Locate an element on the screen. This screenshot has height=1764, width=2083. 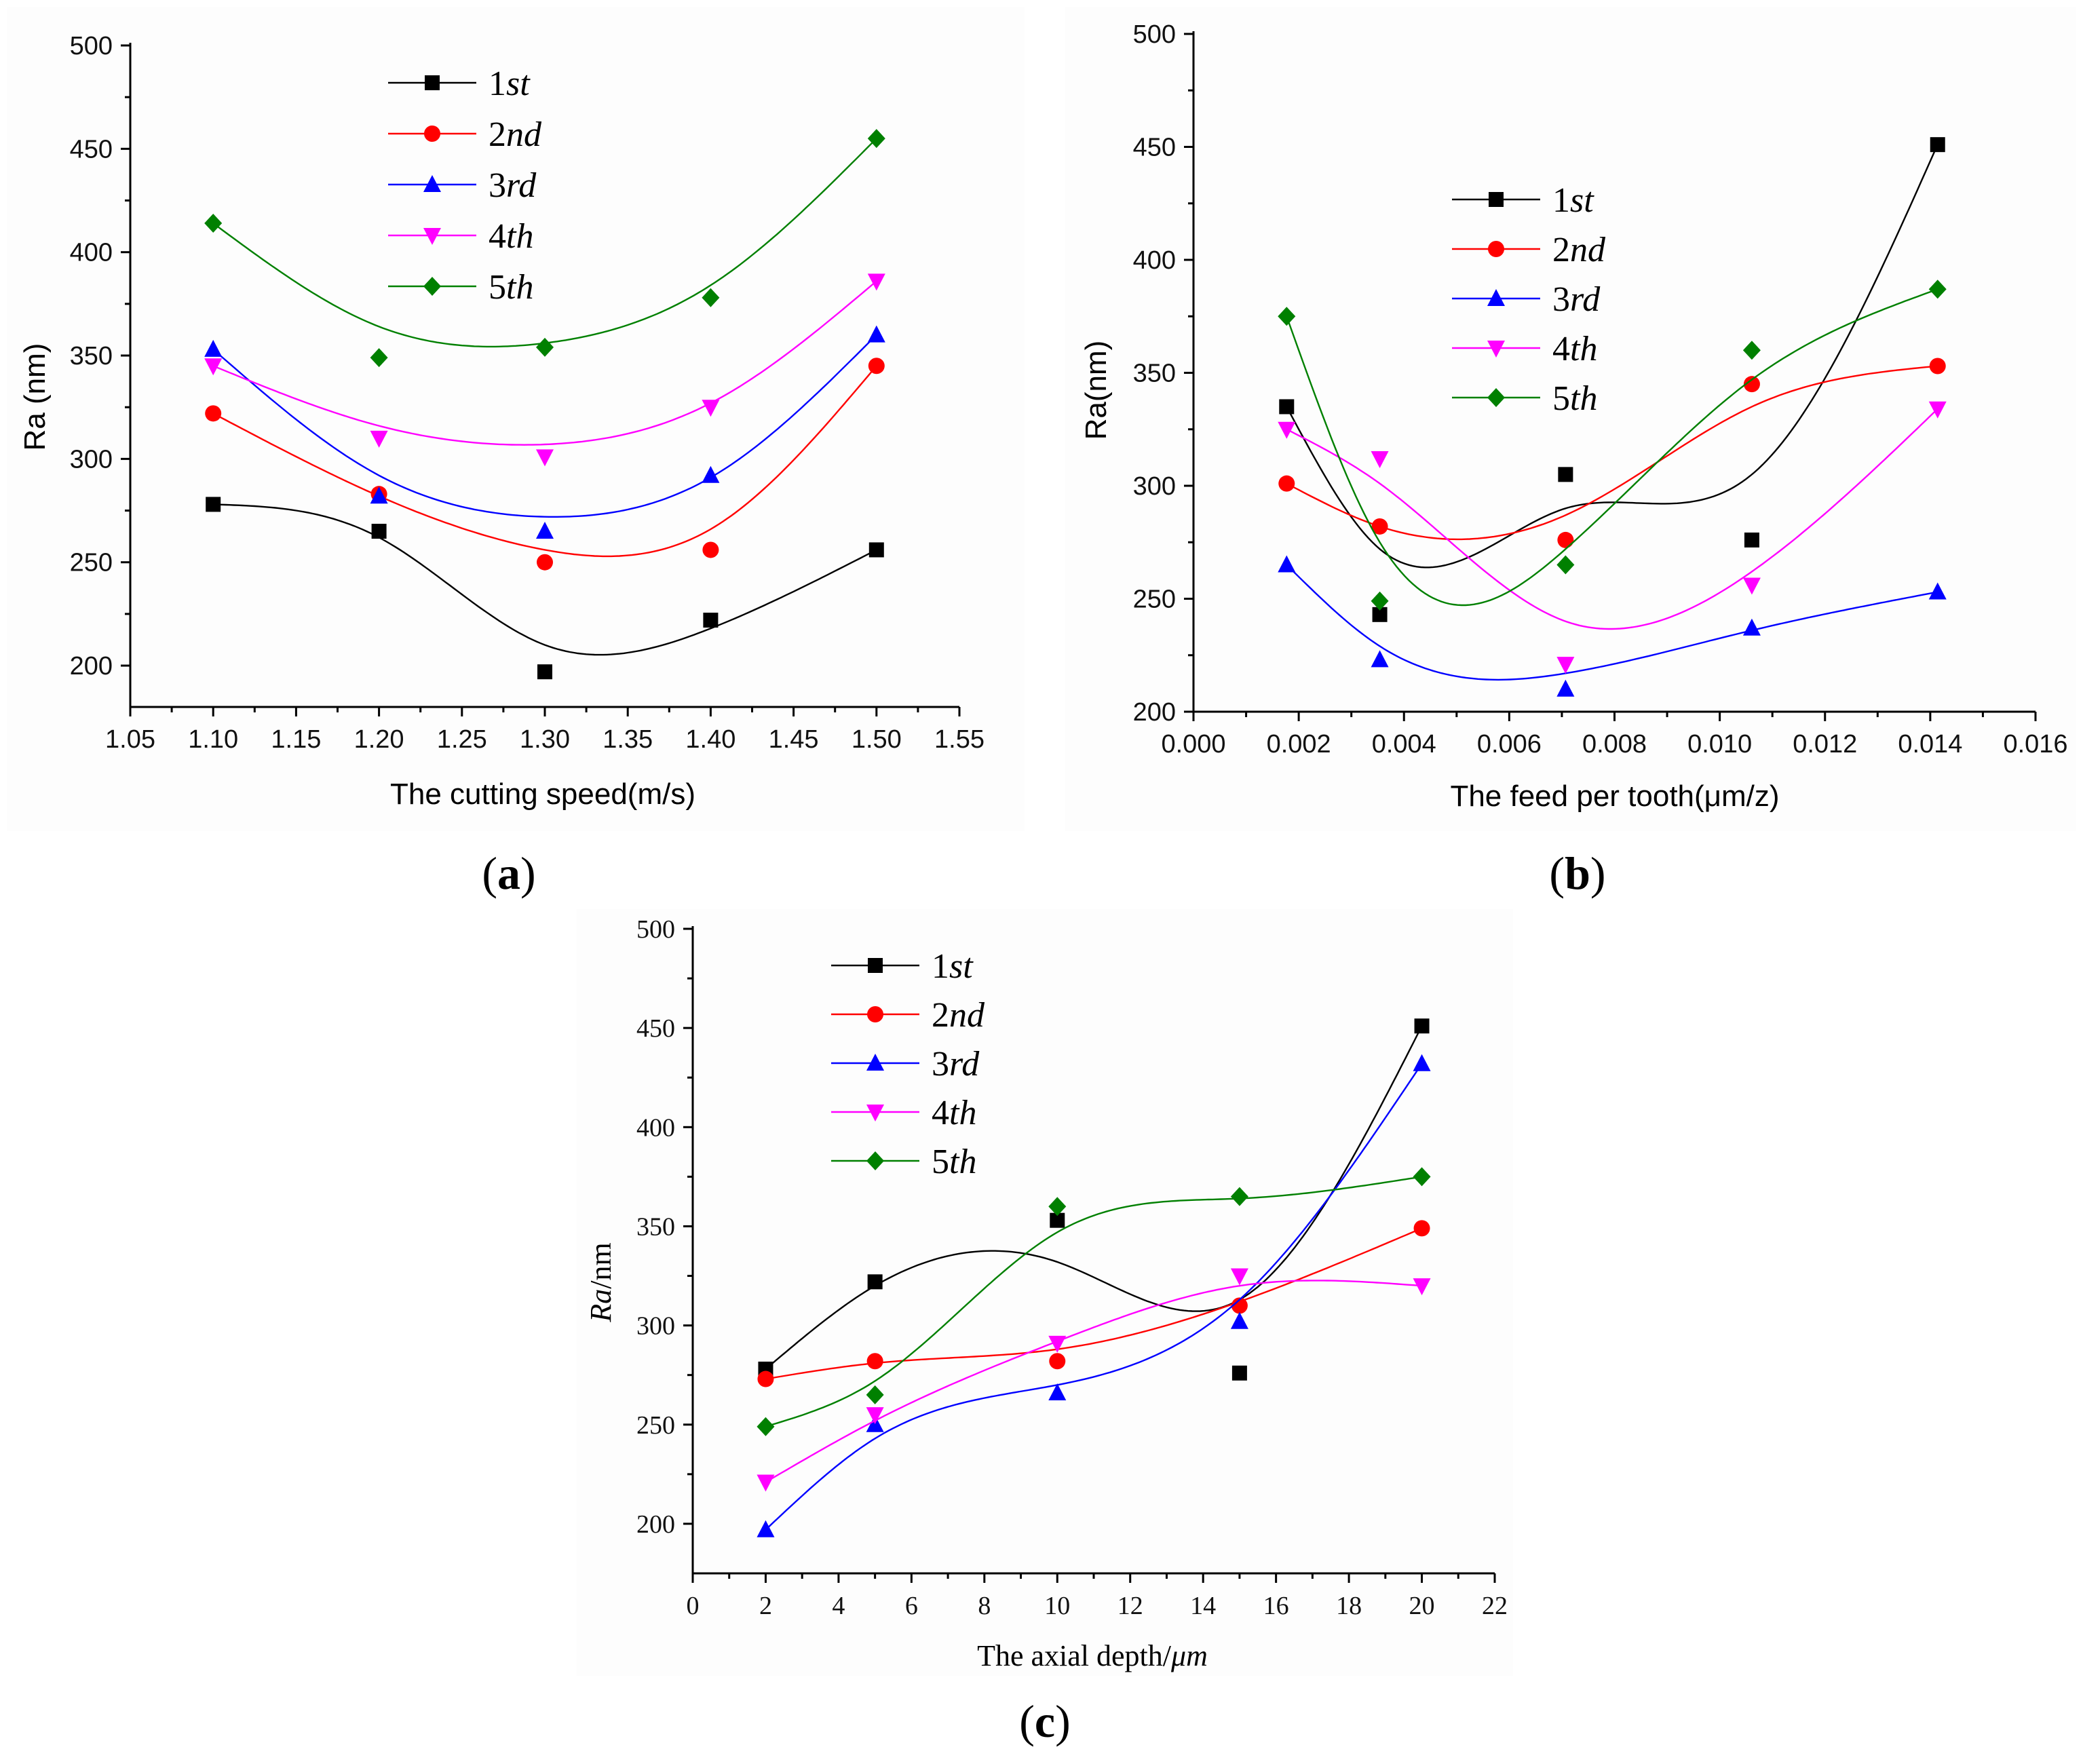
legend-label-num-c-1st: 1 is located at coordinates (940, 966).